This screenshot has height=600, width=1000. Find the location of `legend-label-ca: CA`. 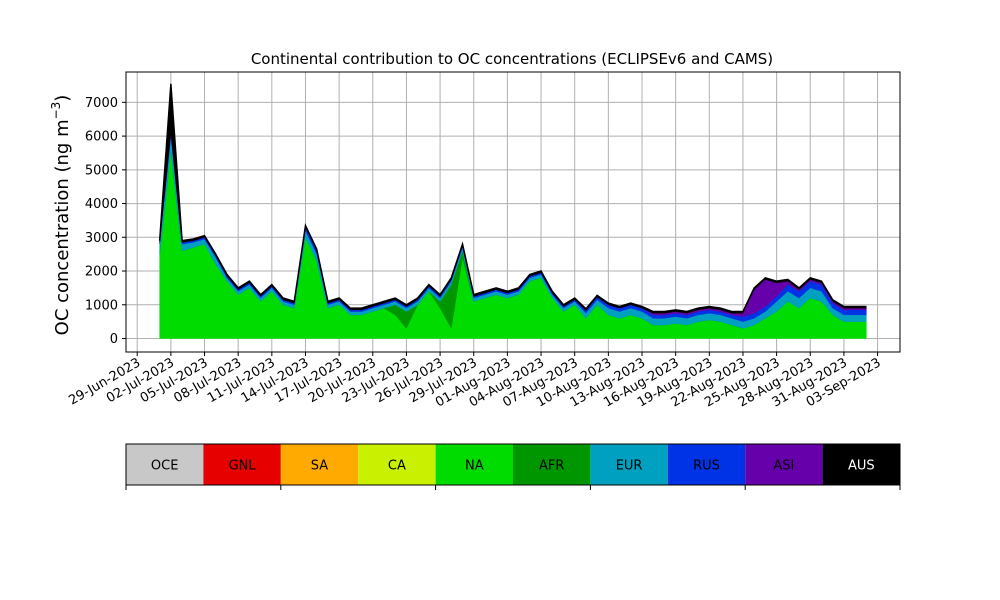

legend-label-ca: CA is located at coordinates (397, 466).